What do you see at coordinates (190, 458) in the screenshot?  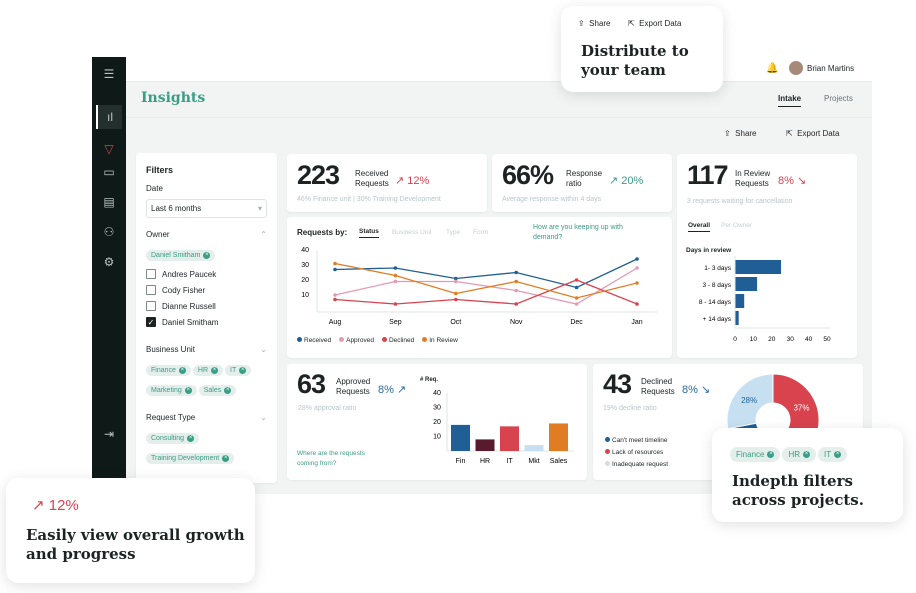 I see `filter-chip: Training Development ×` at bounding box center [190, 458].